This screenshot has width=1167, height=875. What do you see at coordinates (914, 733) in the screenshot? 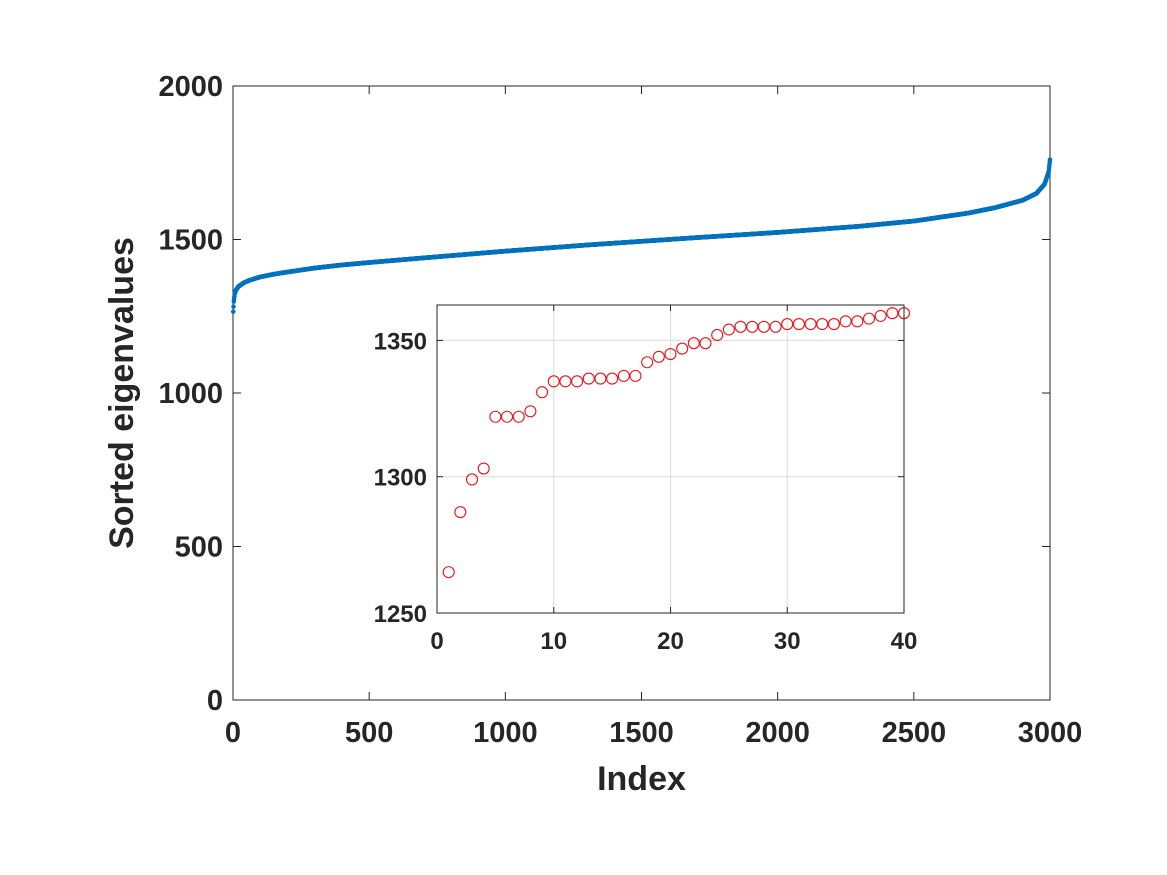
I see `main-x-tick-label: 2500` at bounding box center [914, 733].